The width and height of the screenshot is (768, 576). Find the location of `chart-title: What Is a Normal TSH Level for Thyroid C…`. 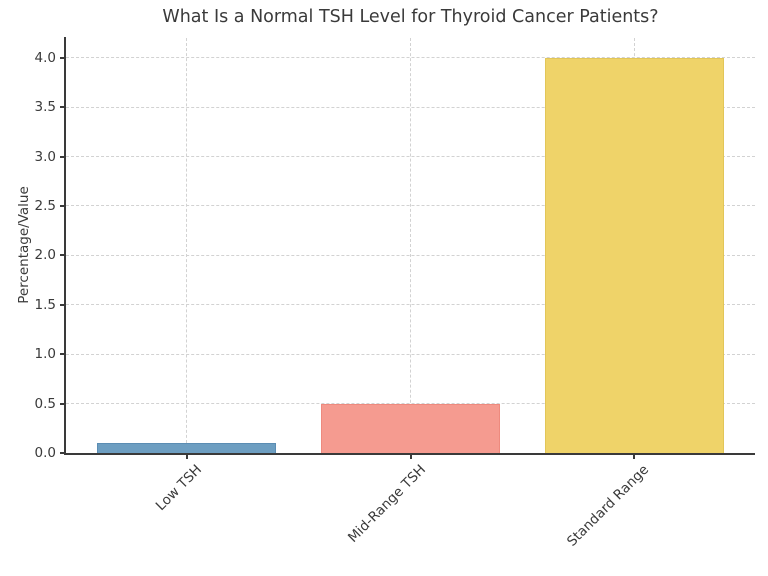

chart-title: What Is a Normal TSH Level for Thyroid C… is located at coordinates (410, 17).